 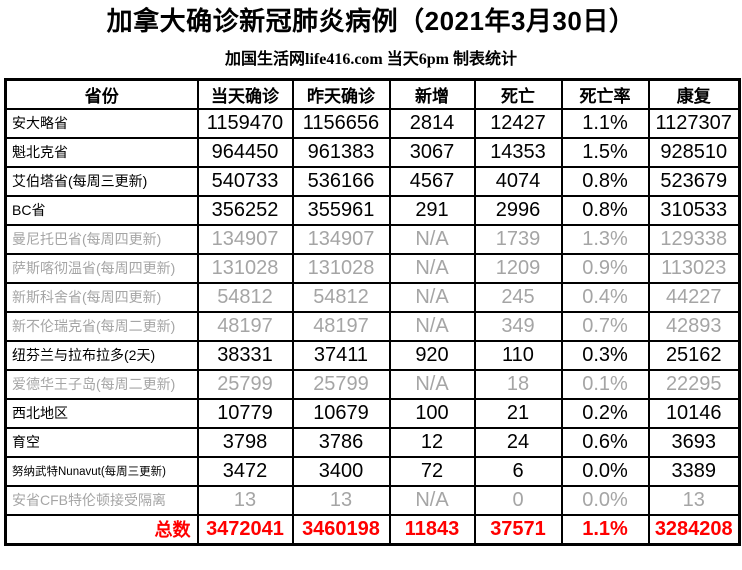 What do you see at coordinates (518, 500) in the screenshot?
I see `value-cell: 0` at bounding box center [518, 500].